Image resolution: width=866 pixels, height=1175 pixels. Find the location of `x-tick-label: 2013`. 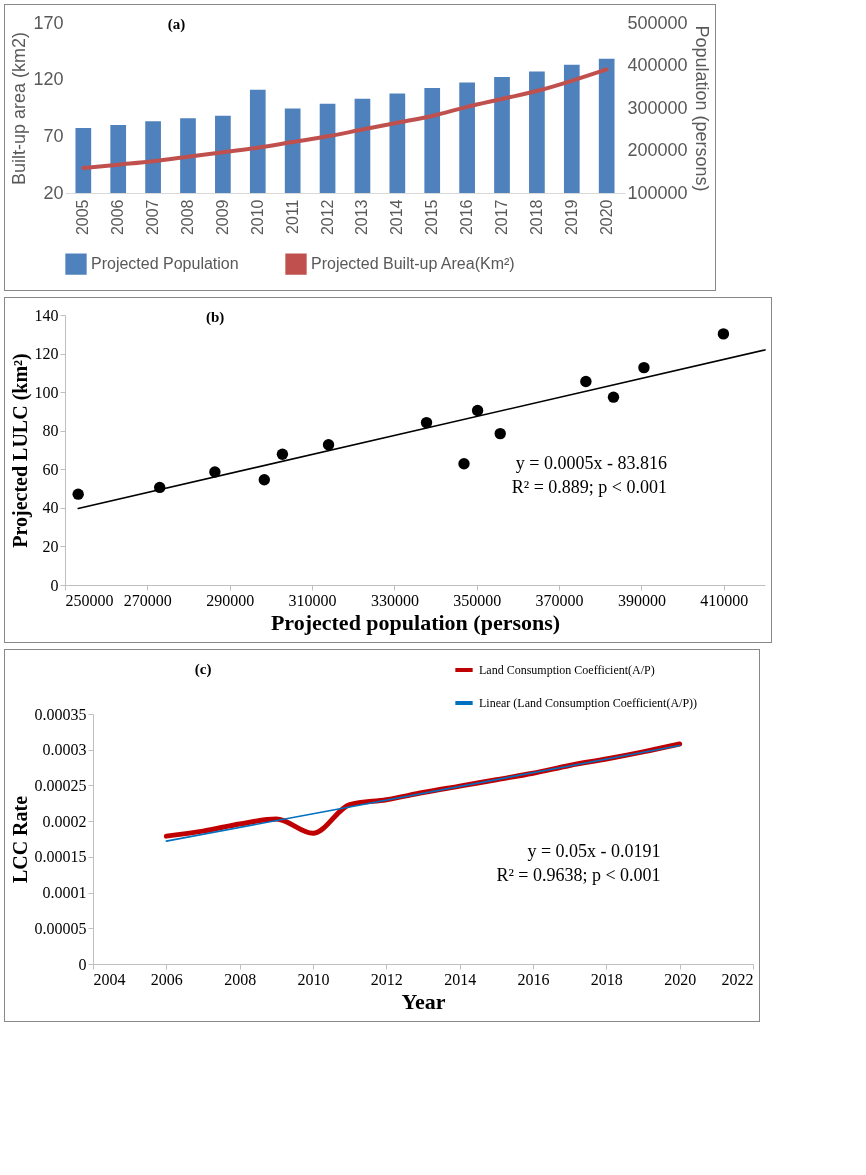

x-tick-label: 2013 is located at coordinates (362, 217).